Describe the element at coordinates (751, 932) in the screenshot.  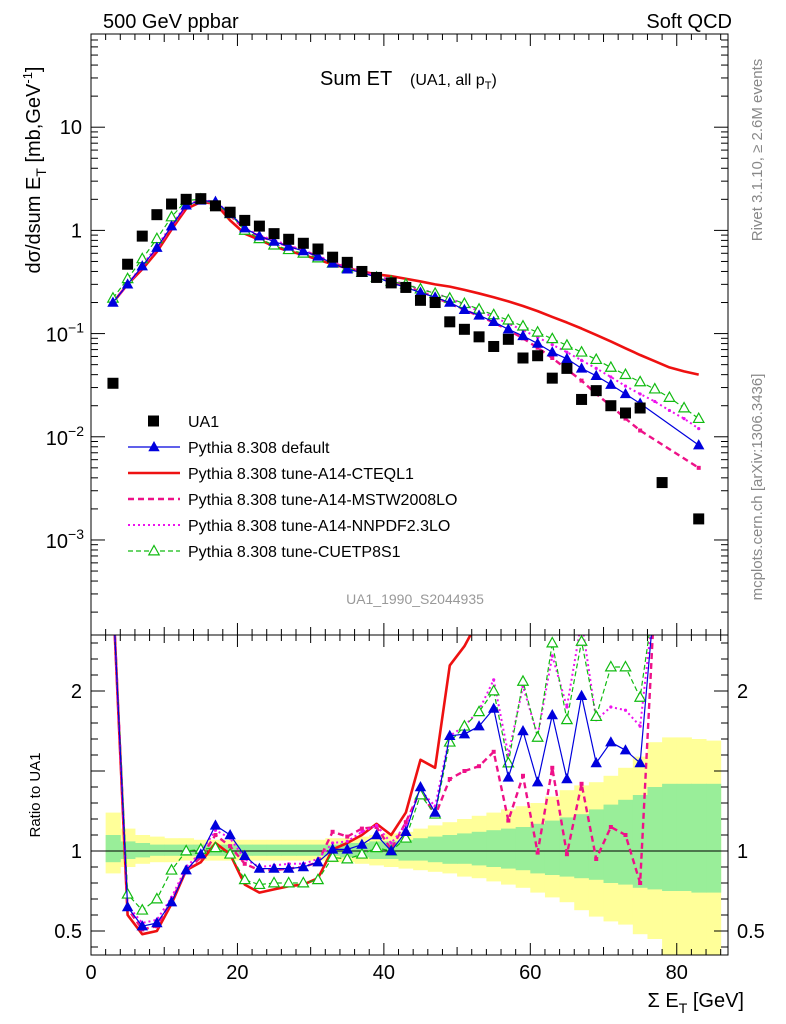
I see `ratio-y-tick-label-right: 0.5` at that location.